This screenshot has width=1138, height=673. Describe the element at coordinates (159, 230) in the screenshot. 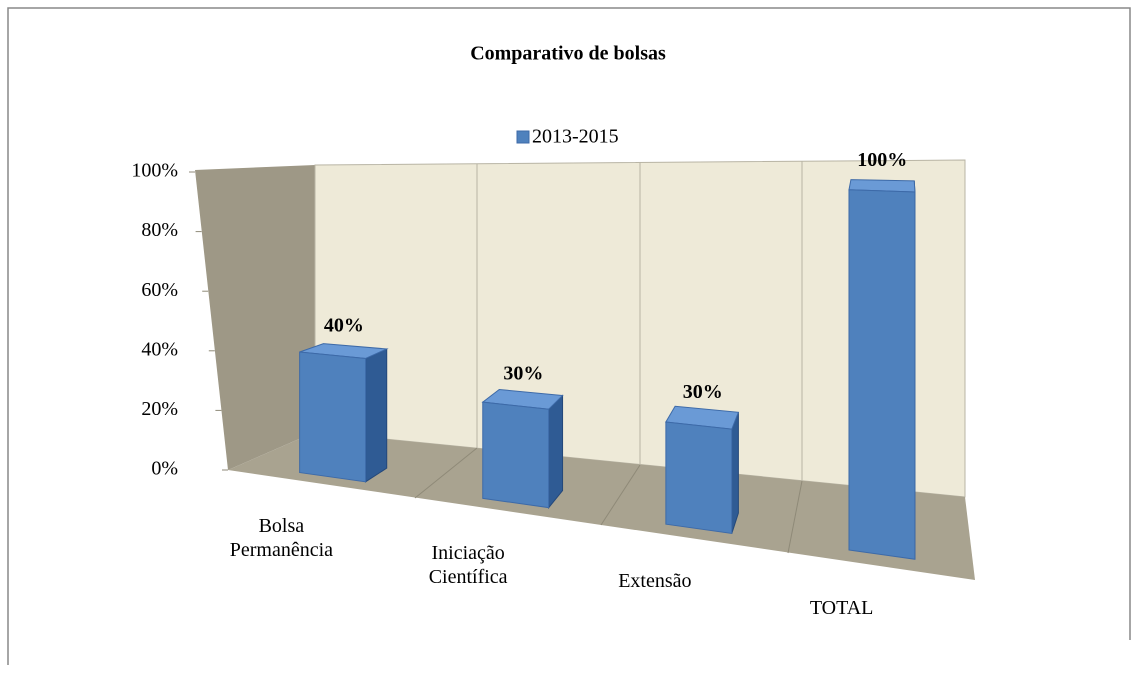

I see `y-tick-label: 80%` at that location.